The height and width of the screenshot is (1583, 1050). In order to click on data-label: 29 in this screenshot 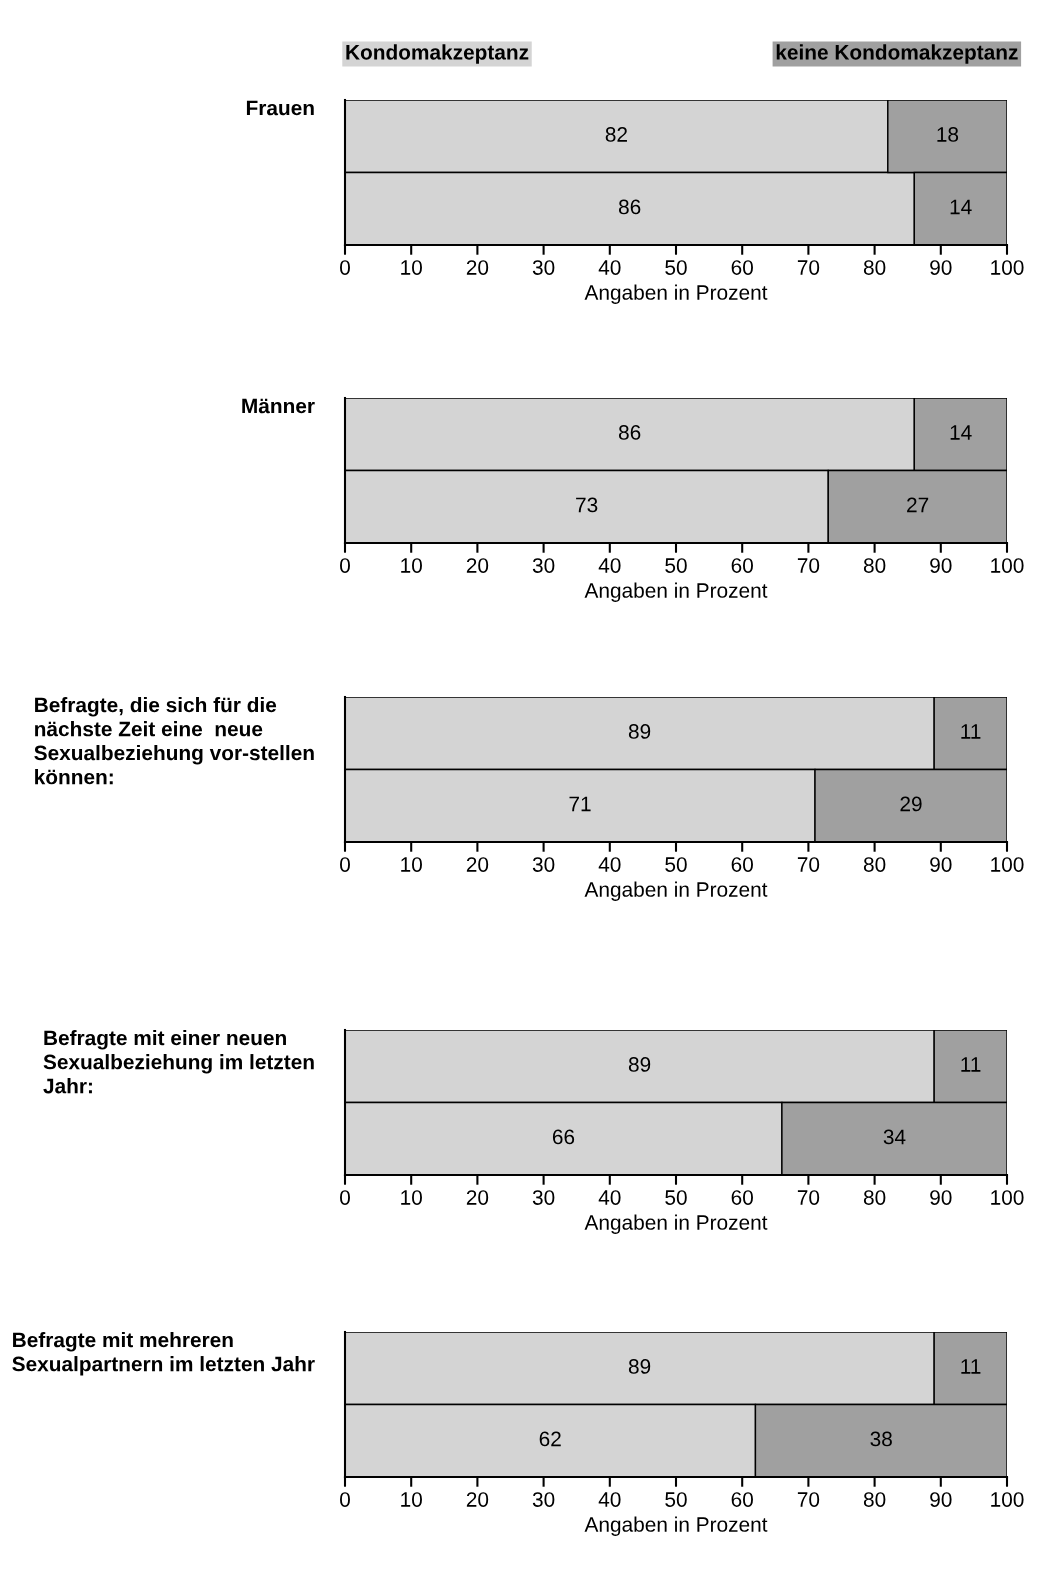, I will do `click(911, 804)`.